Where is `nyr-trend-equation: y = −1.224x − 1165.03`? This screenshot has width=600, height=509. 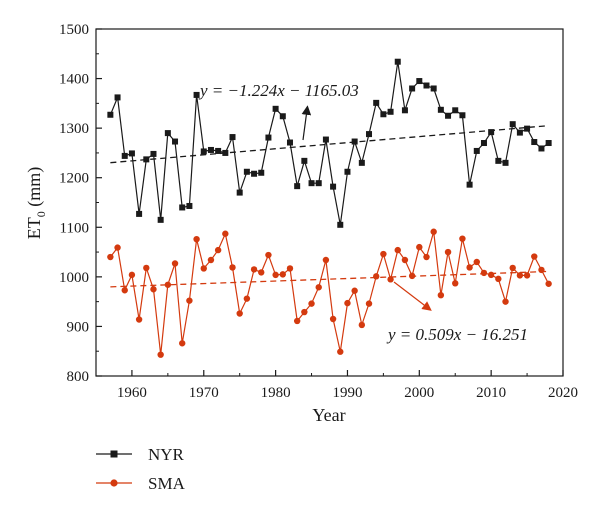
nyr-trend-equation: y = −1.224x − 1165.03 is located at coordinates (278, 90).